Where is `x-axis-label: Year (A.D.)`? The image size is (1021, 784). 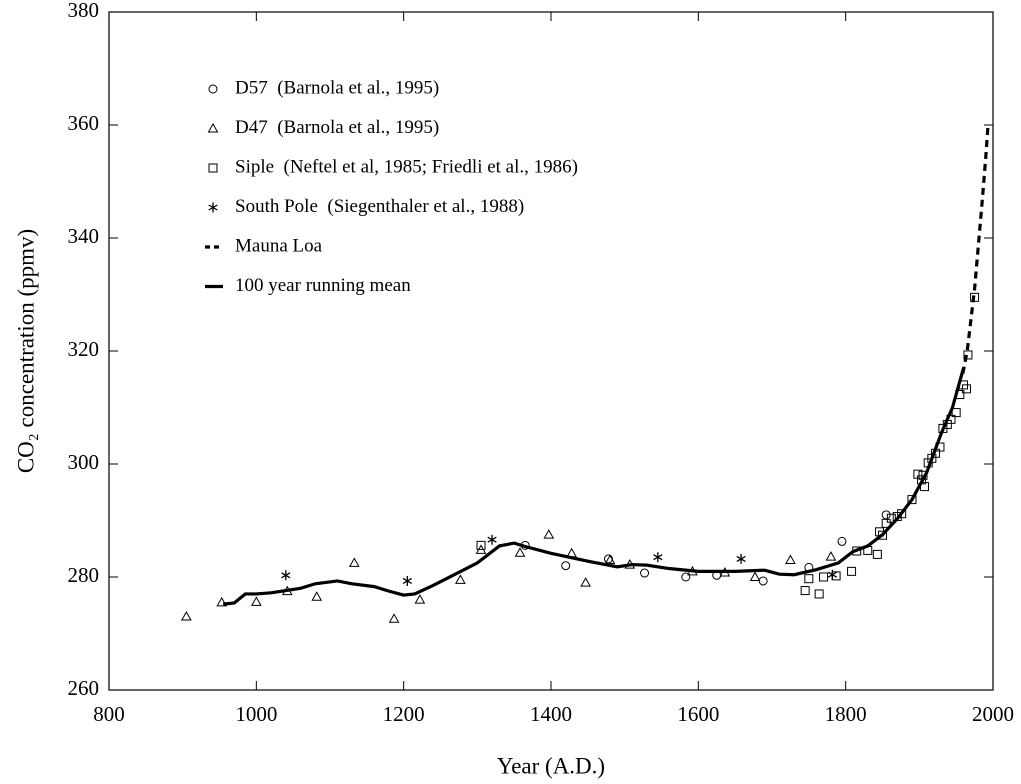
x-axis-label: Year (A.D.) is located at coordinates (551, 765).